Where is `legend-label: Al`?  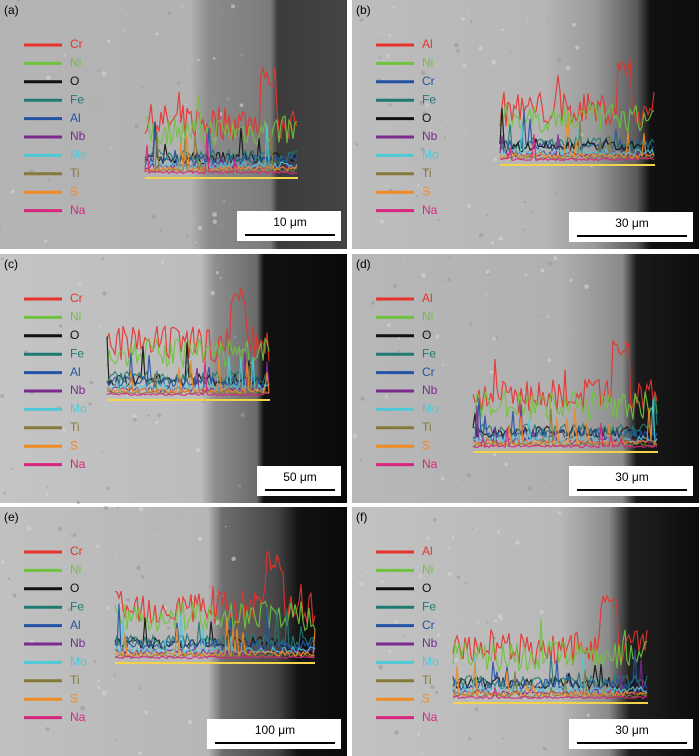
legend-label: Al is located at coordinates (75, 372).